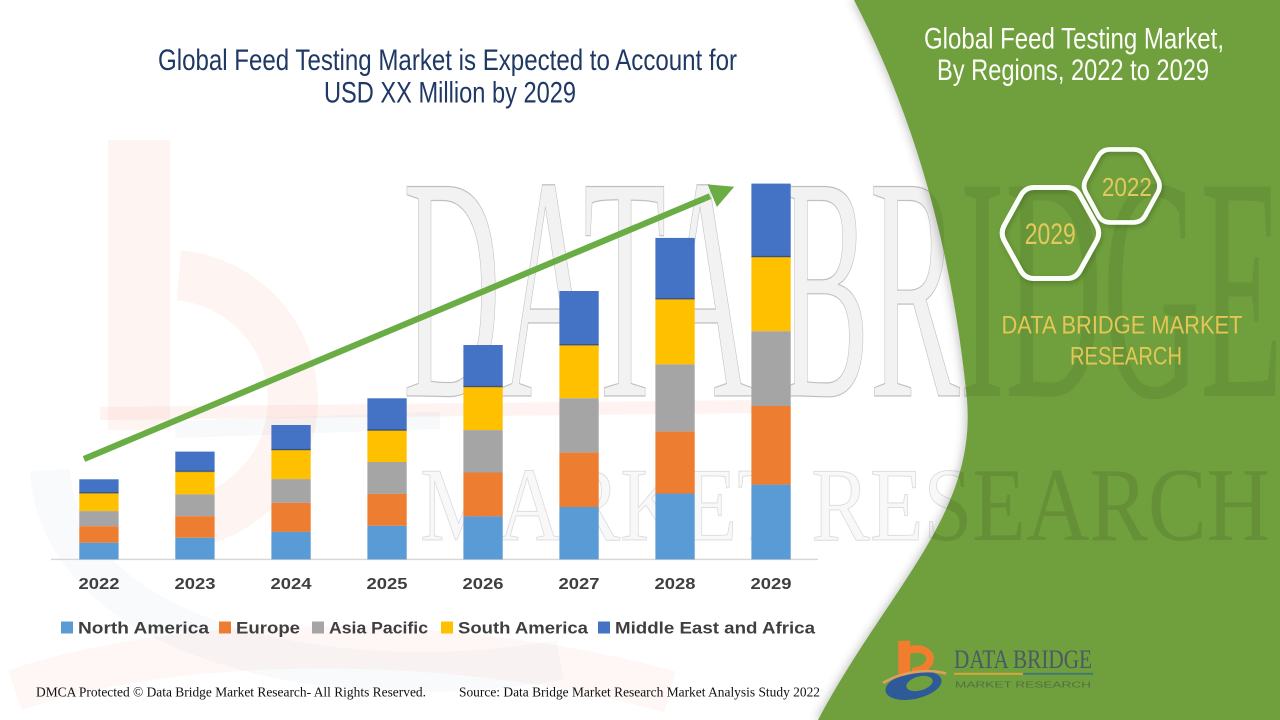  I want to click on svg-text: 2027, so click(579, 584).